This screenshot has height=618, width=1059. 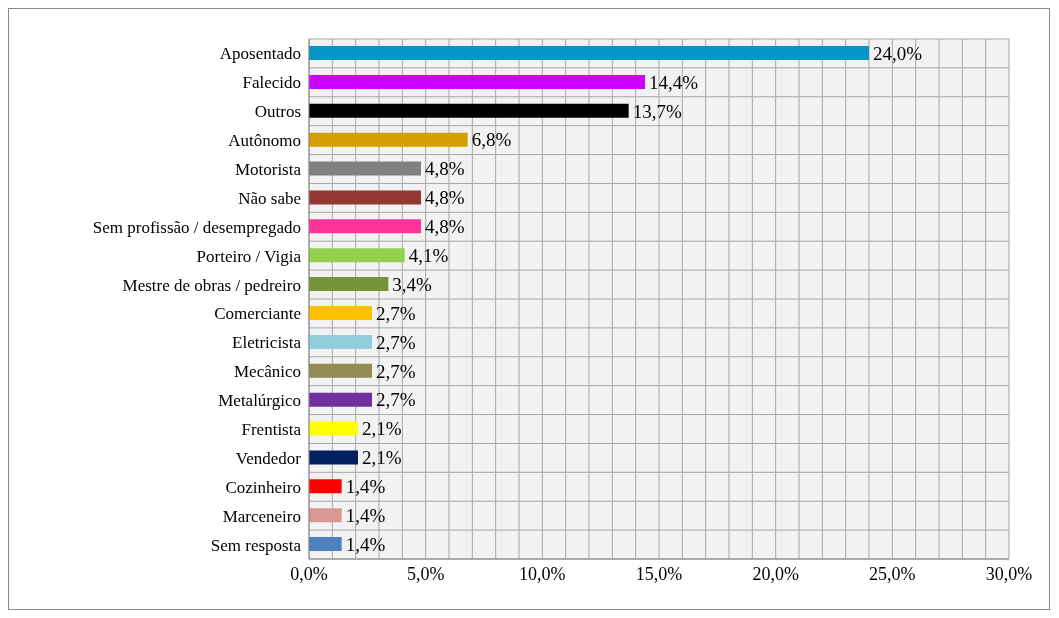 What do you see at coordinates (674, 82) in the screenshot?
I see `data-label: 14,4%` at bounding box center [674, 82].